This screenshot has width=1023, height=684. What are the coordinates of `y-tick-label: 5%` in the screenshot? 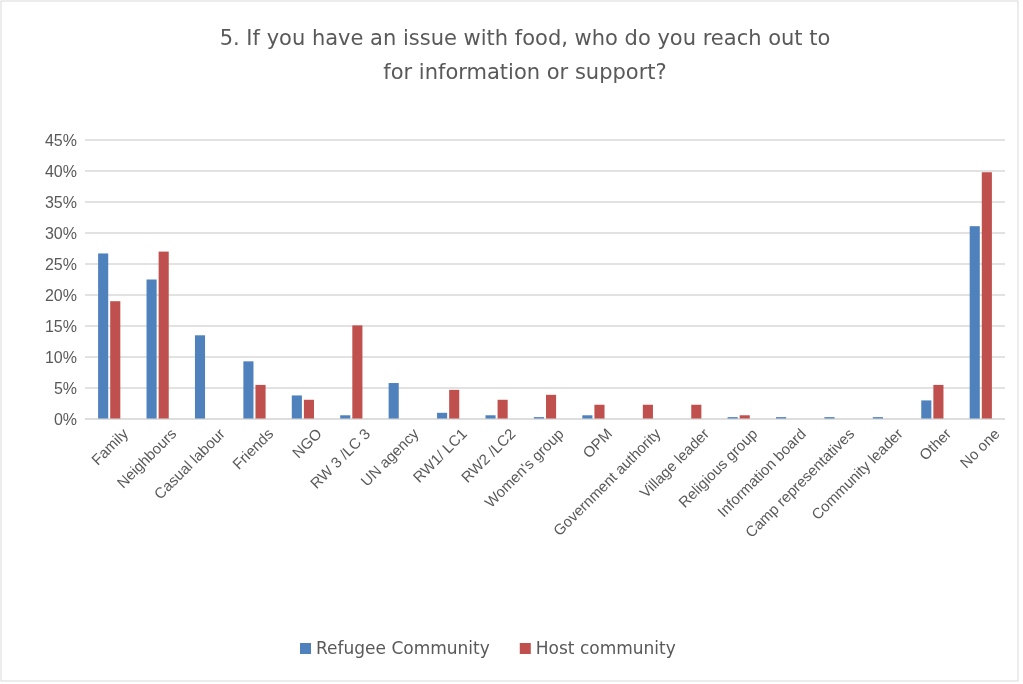 It's located at (65, 388).